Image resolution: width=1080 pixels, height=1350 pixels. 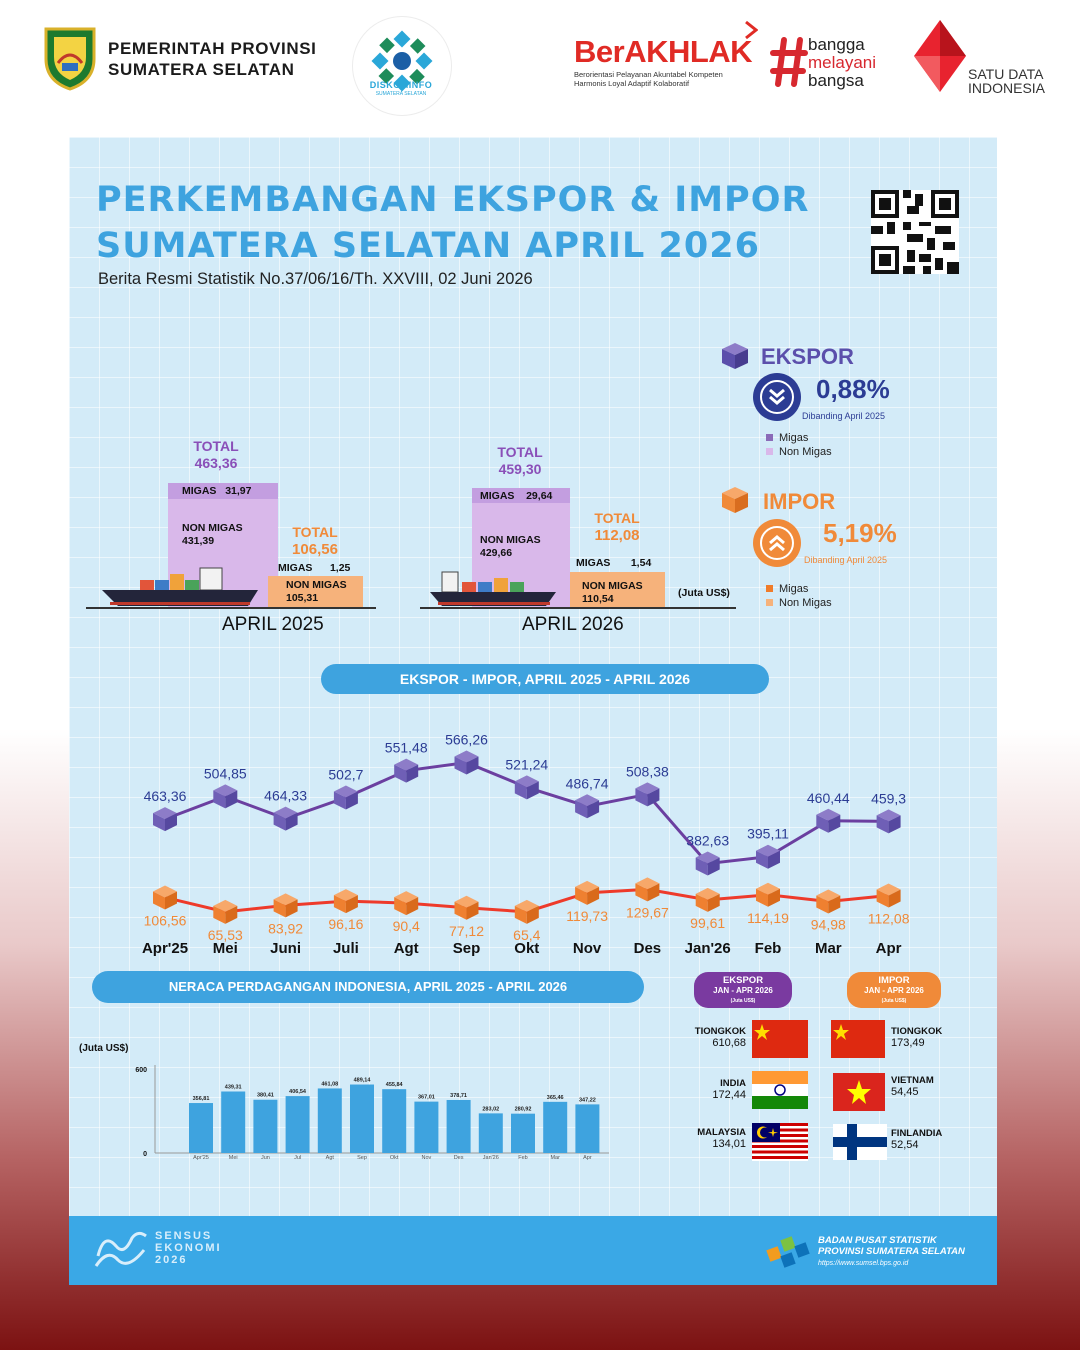 I want to click on nonmigas-word: NON MIGAS, so click(x=316, y=585).